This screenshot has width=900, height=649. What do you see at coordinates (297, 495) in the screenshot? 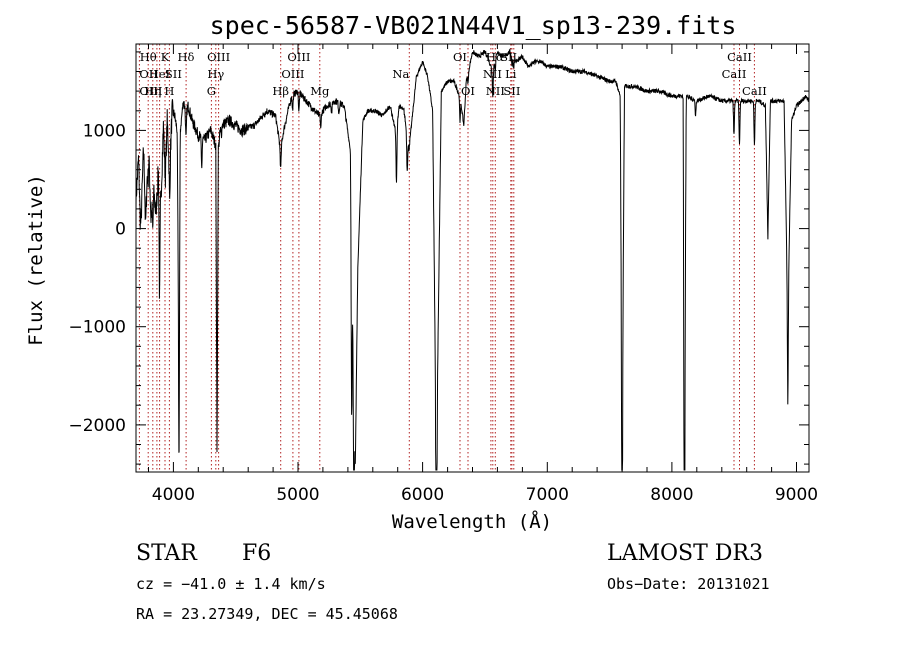
I see `x-tick-label: 5000` at bounding box center [297, 495].